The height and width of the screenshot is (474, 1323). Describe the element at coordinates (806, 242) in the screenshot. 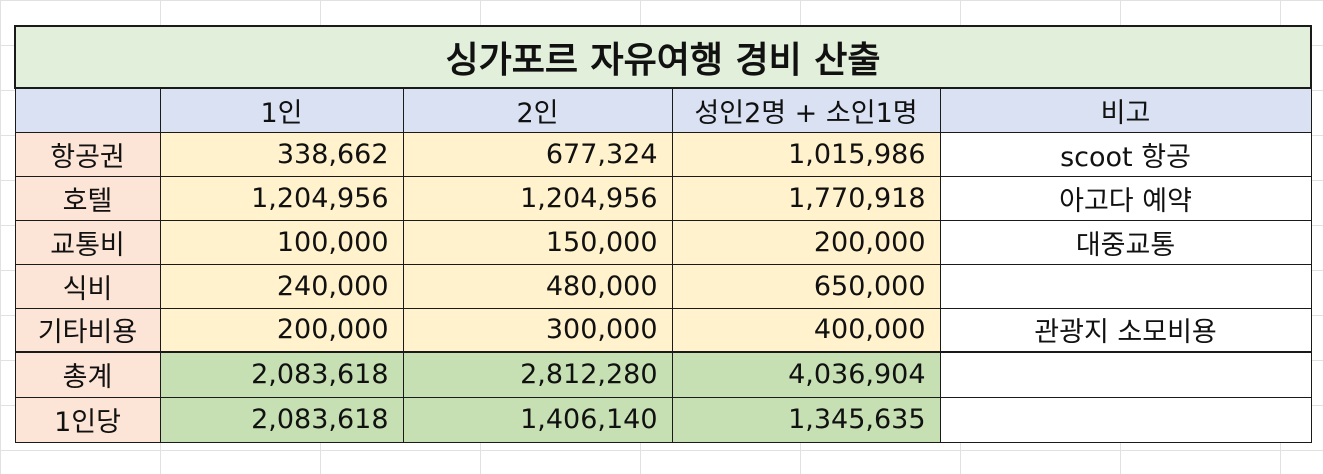

I see `cell-family: 200,000` at that location.